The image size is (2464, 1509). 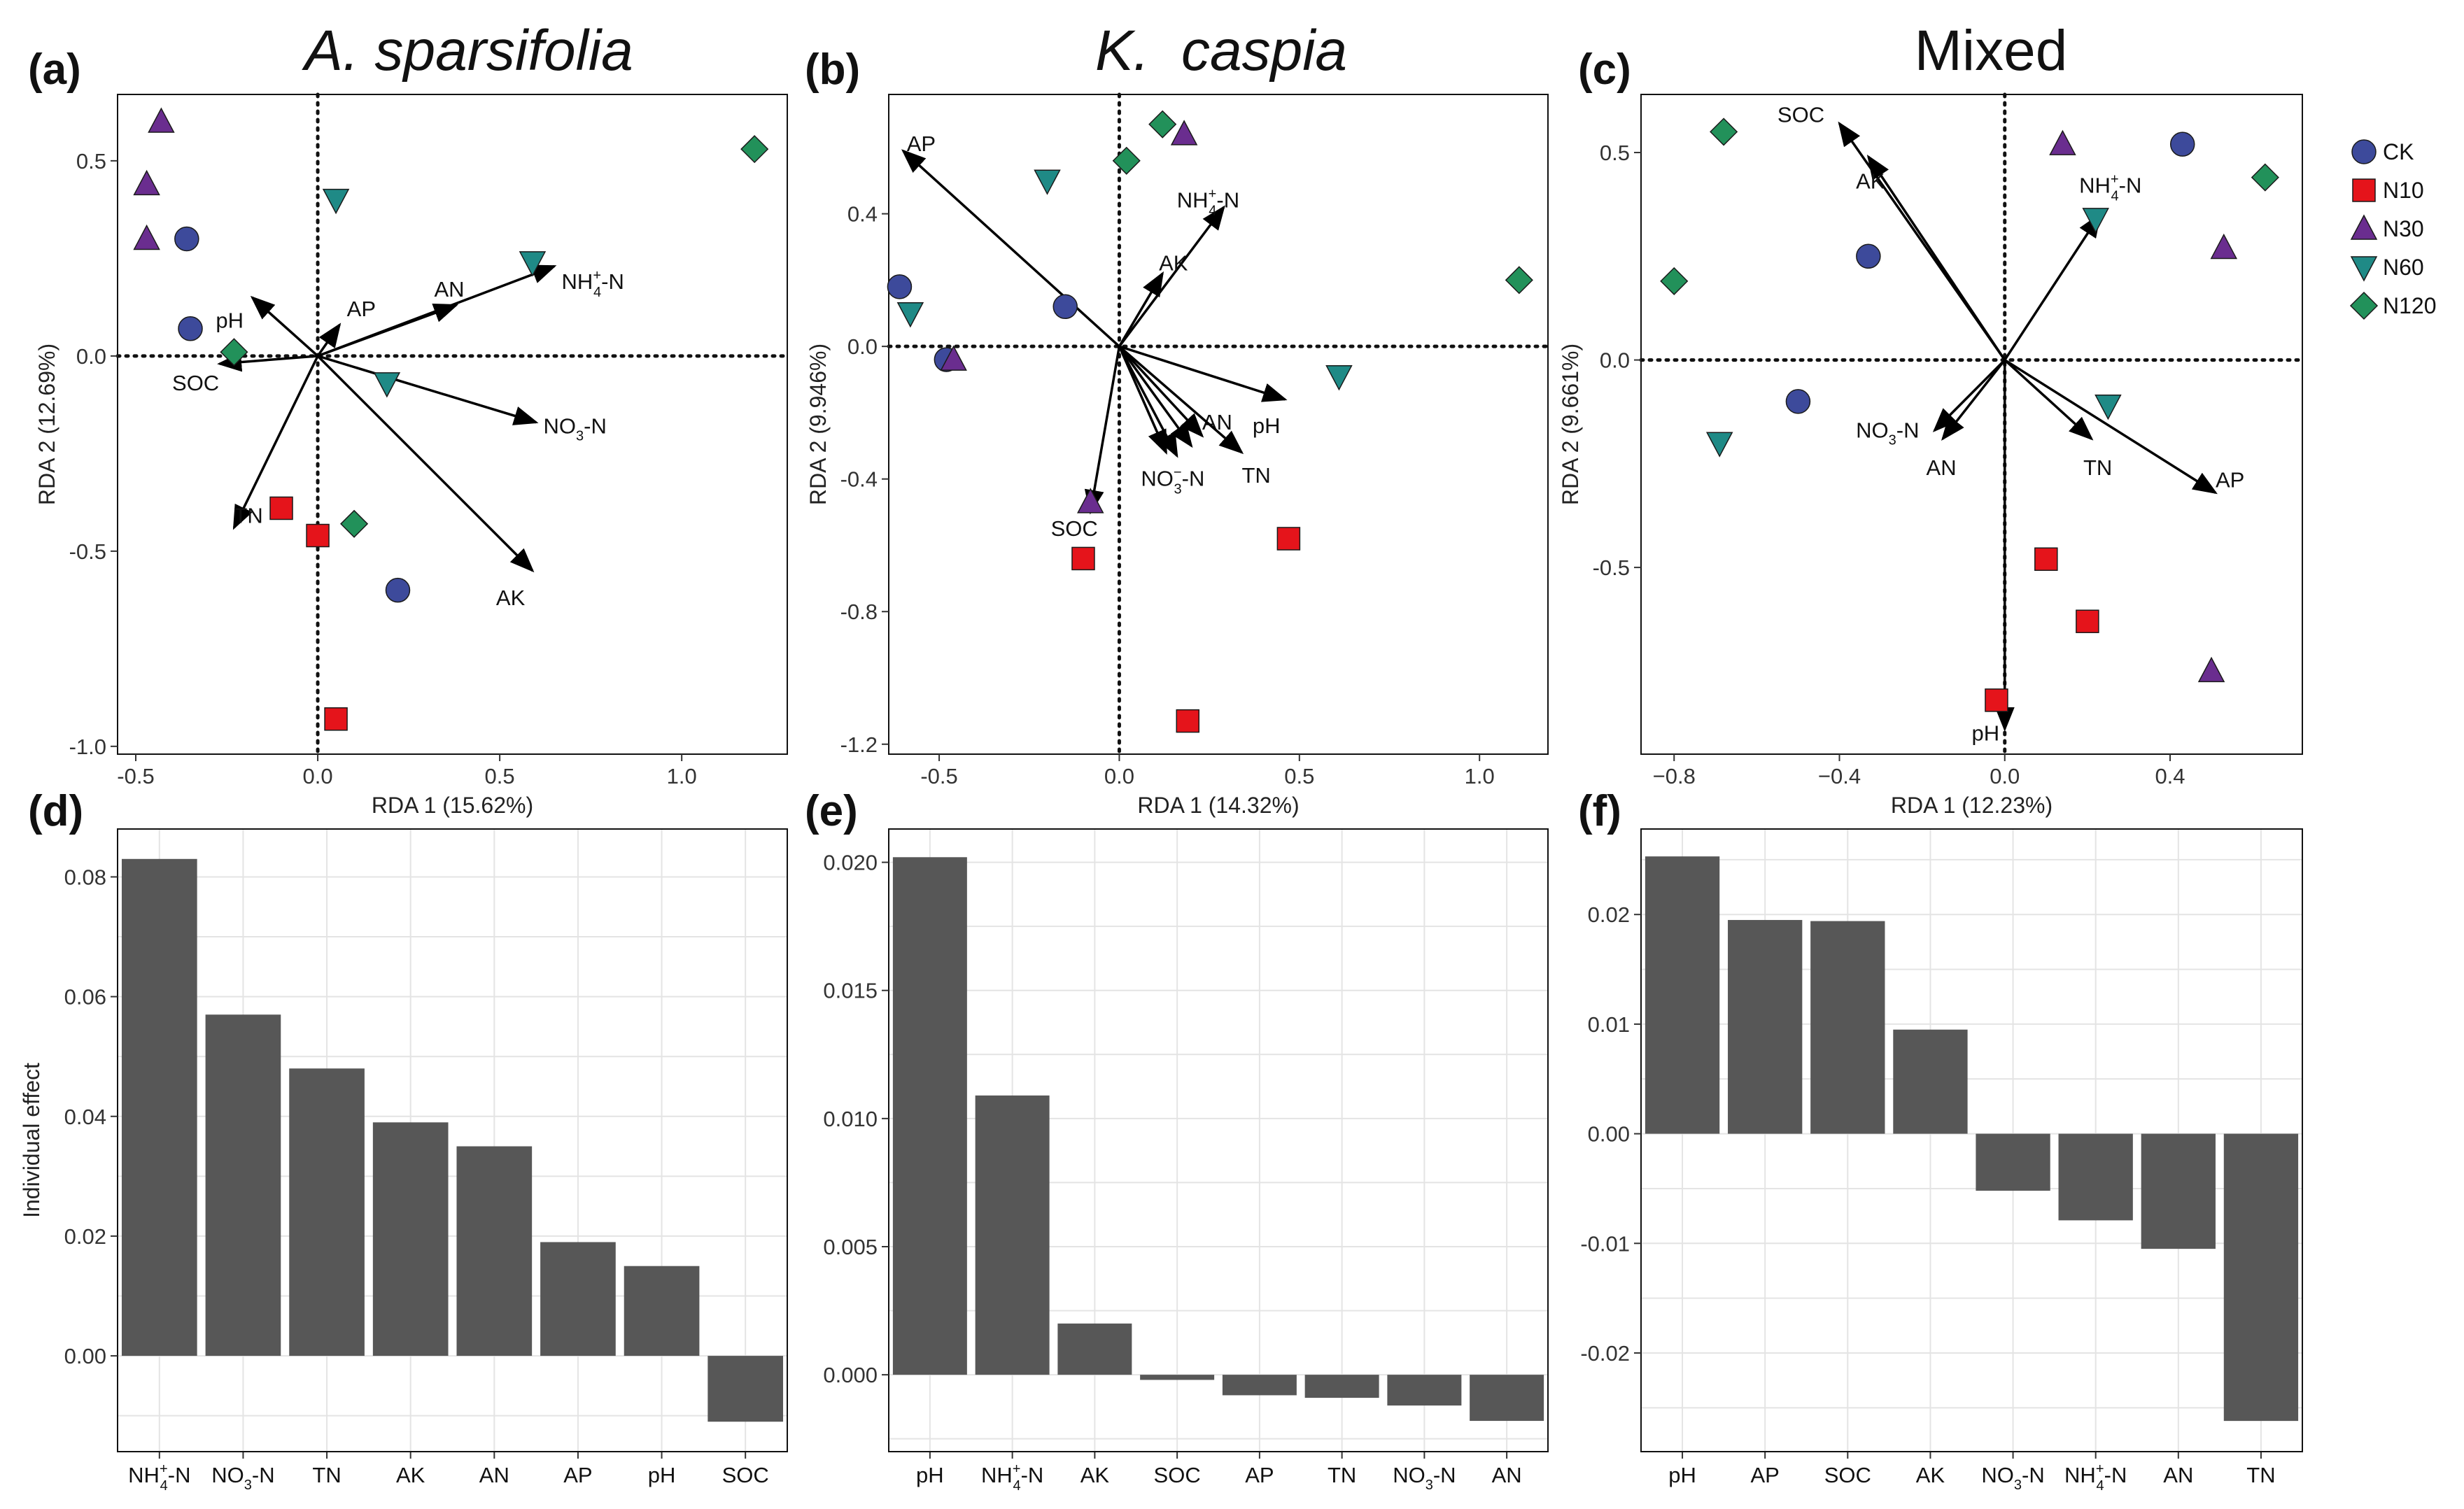 I want to click on y-tick-label: -0.5, so click(x=1612, y=567).